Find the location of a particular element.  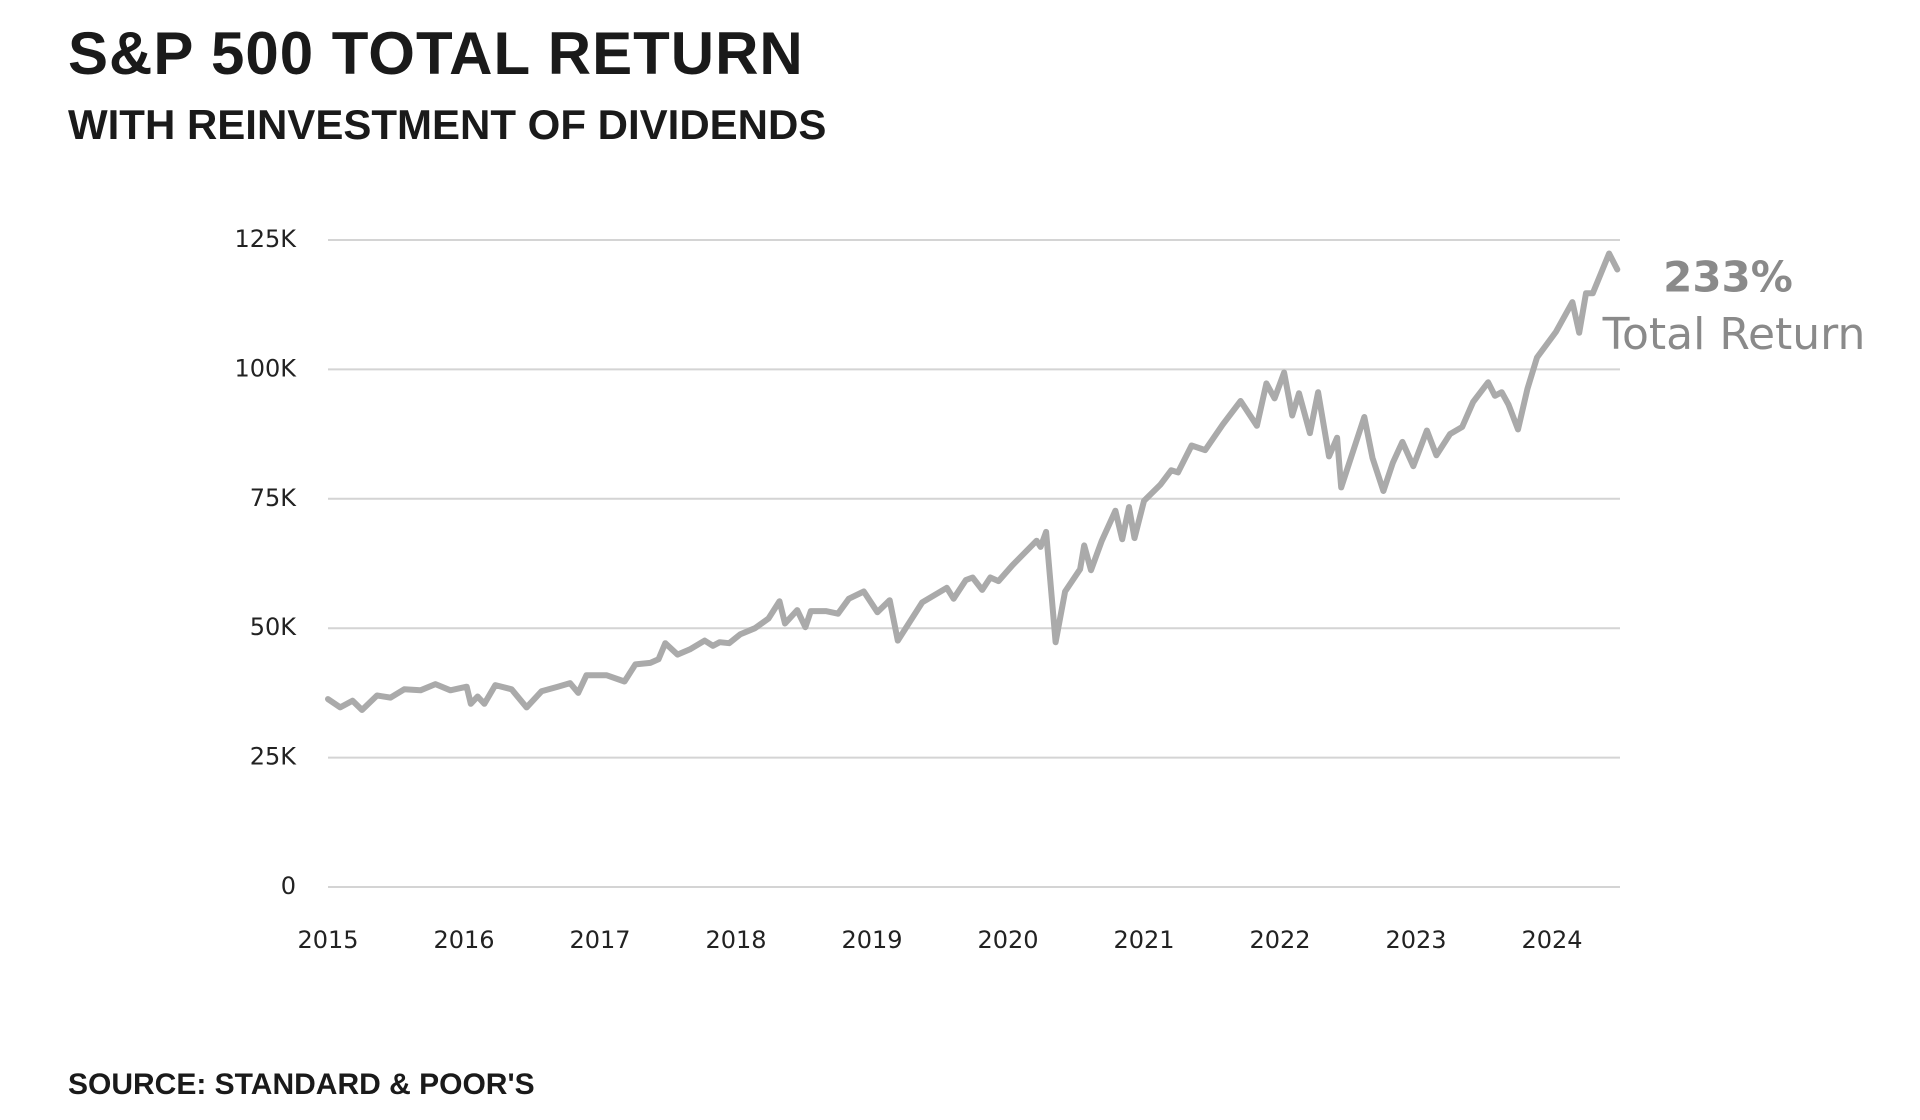

x-tick-label: 2024 is located at coordinates (1551, 940).